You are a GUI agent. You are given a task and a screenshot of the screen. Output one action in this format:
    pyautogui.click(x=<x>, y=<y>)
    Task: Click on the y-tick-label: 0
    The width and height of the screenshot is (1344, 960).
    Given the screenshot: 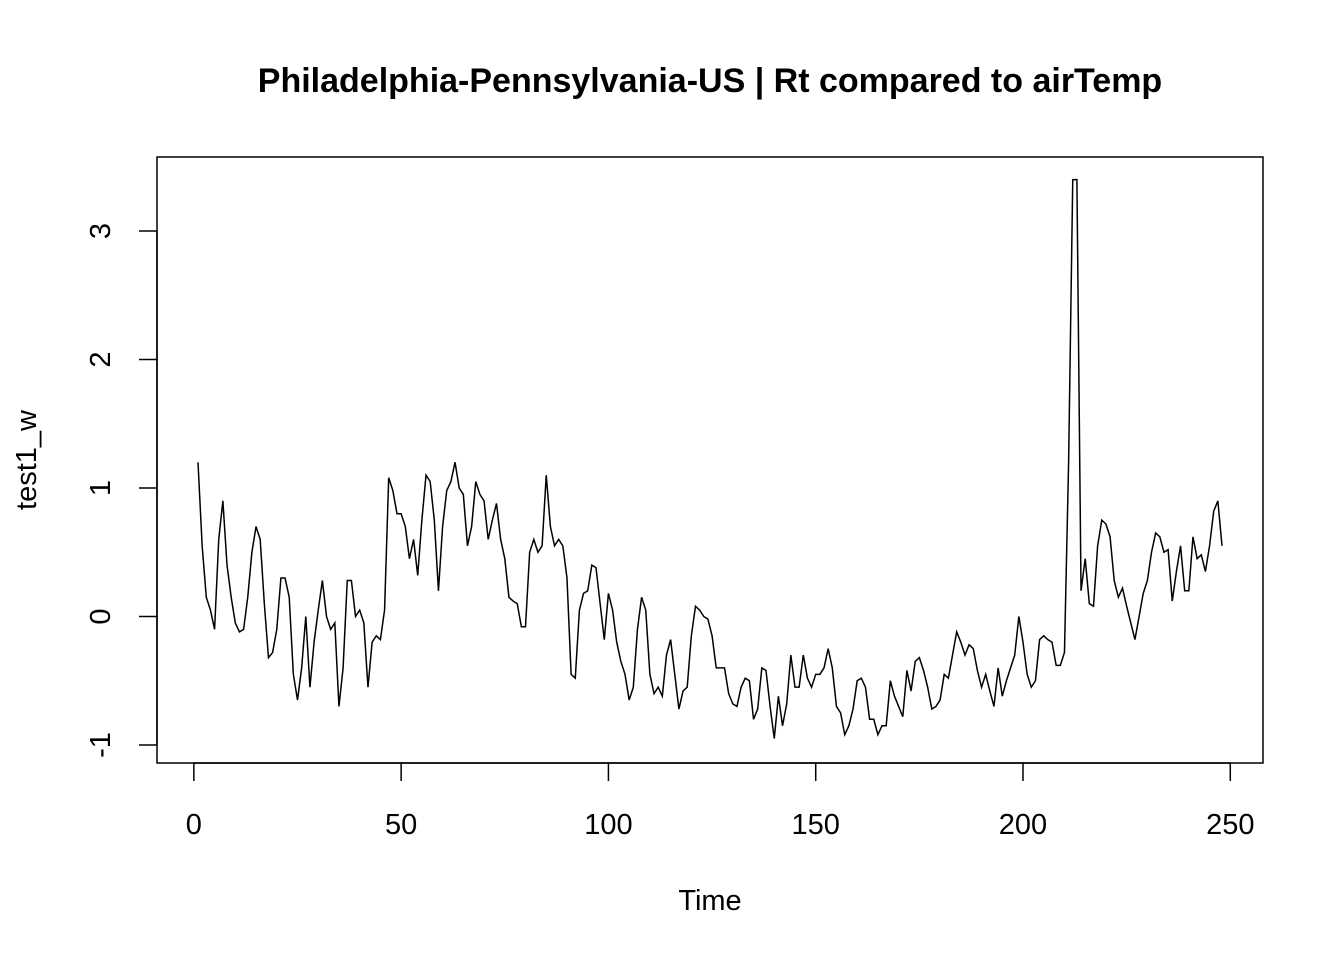 What is the action you would take?
    pyautogui.click(x=101, y=616)
    